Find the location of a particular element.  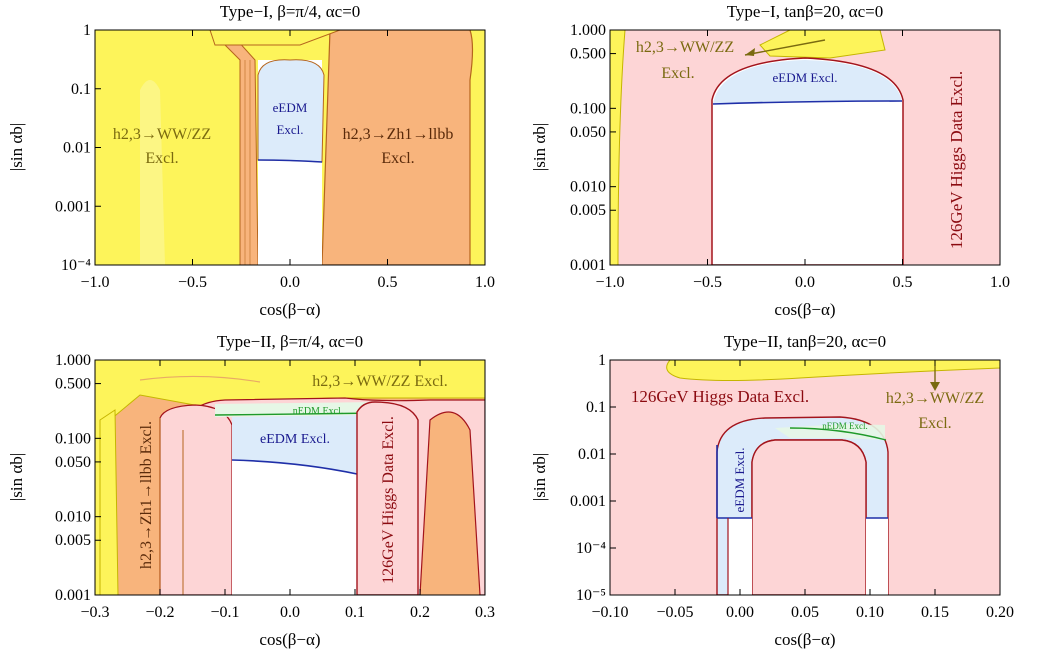

panel2-allowed-region is located at coordinates (807, 161).